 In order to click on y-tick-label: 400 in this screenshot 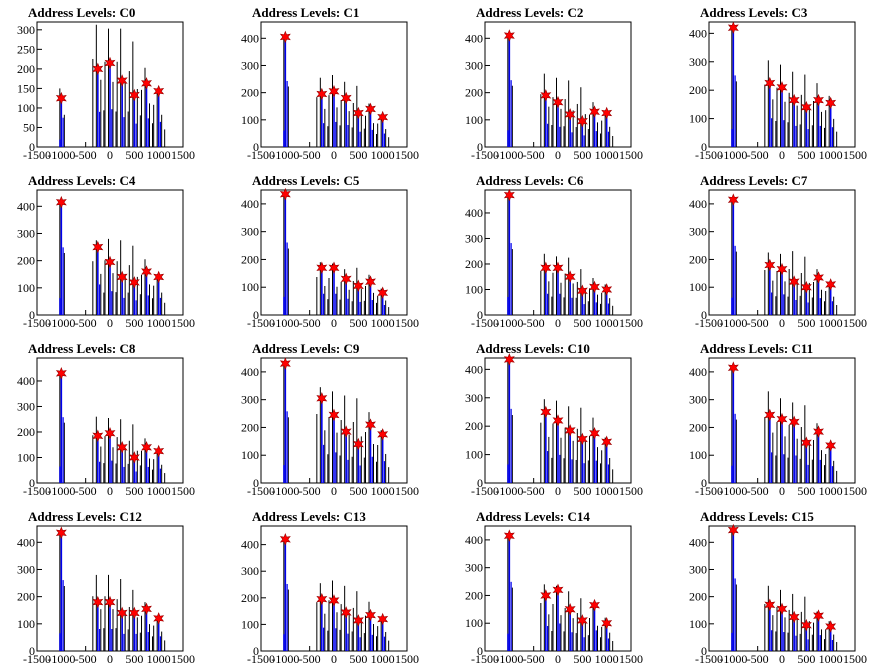, I will do `click(250, 372)`.